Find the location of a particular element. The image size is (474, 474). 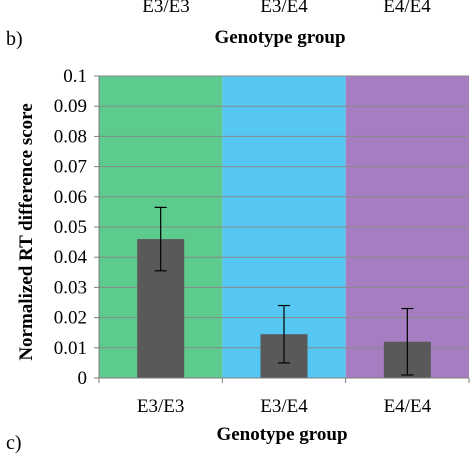

prev-x-axis-title: Genotype group is located at coordinates (279, 37).